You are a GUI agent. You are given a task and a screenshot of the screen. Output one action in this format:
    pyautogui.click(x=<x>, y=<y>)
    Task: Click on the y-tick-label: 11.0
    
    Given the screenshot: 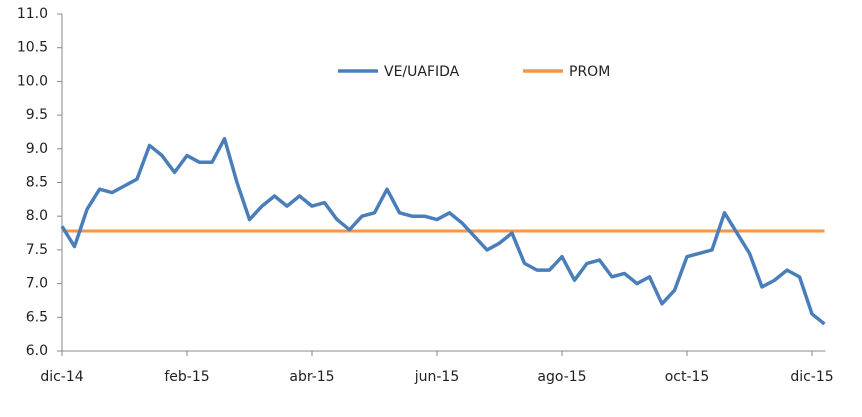 What is the action you would take?
    pyautogui.click(x=32, y=14)
    